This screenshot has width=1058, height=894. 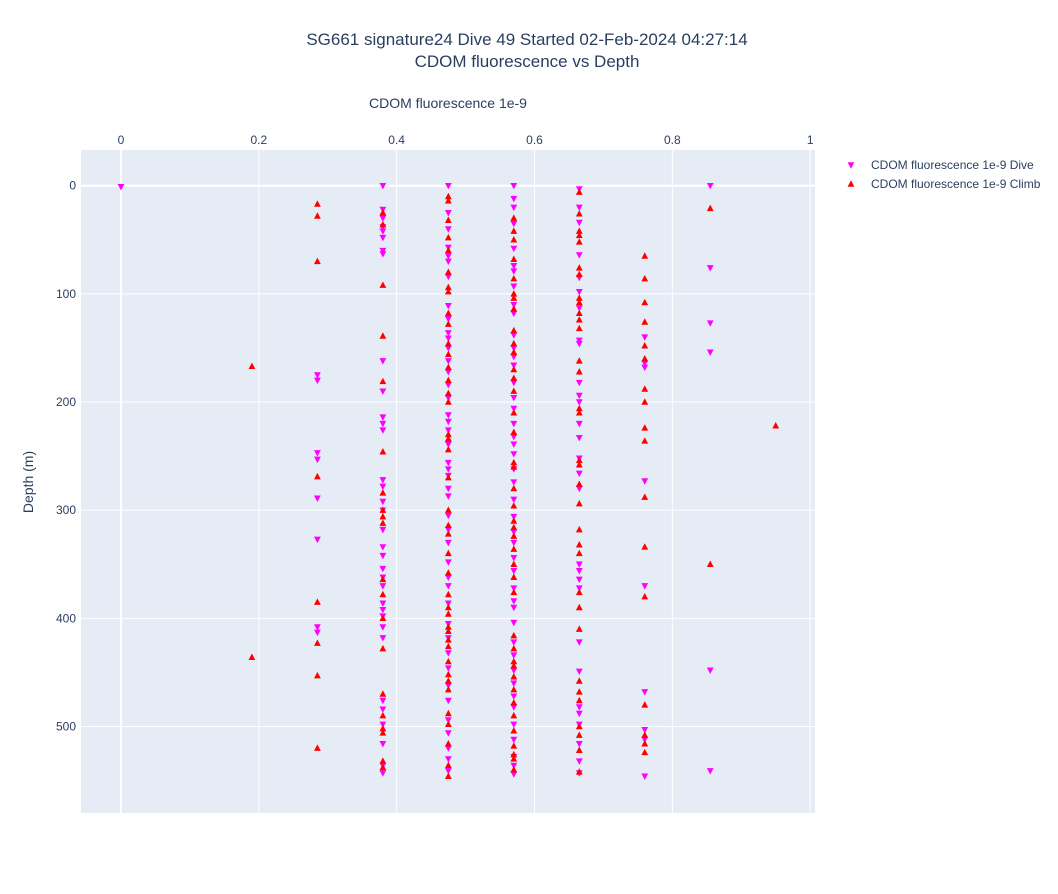 I want to click on x-axis-title: CDOM fluorescence 1e-9, so click(x=448, y=103).